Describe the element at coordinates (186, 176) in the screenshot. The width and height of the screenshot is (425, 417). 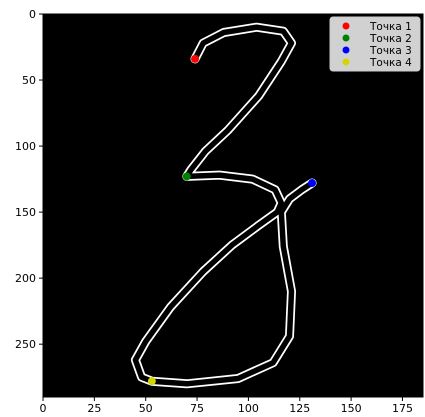
I see `point-2-marker` at that location.